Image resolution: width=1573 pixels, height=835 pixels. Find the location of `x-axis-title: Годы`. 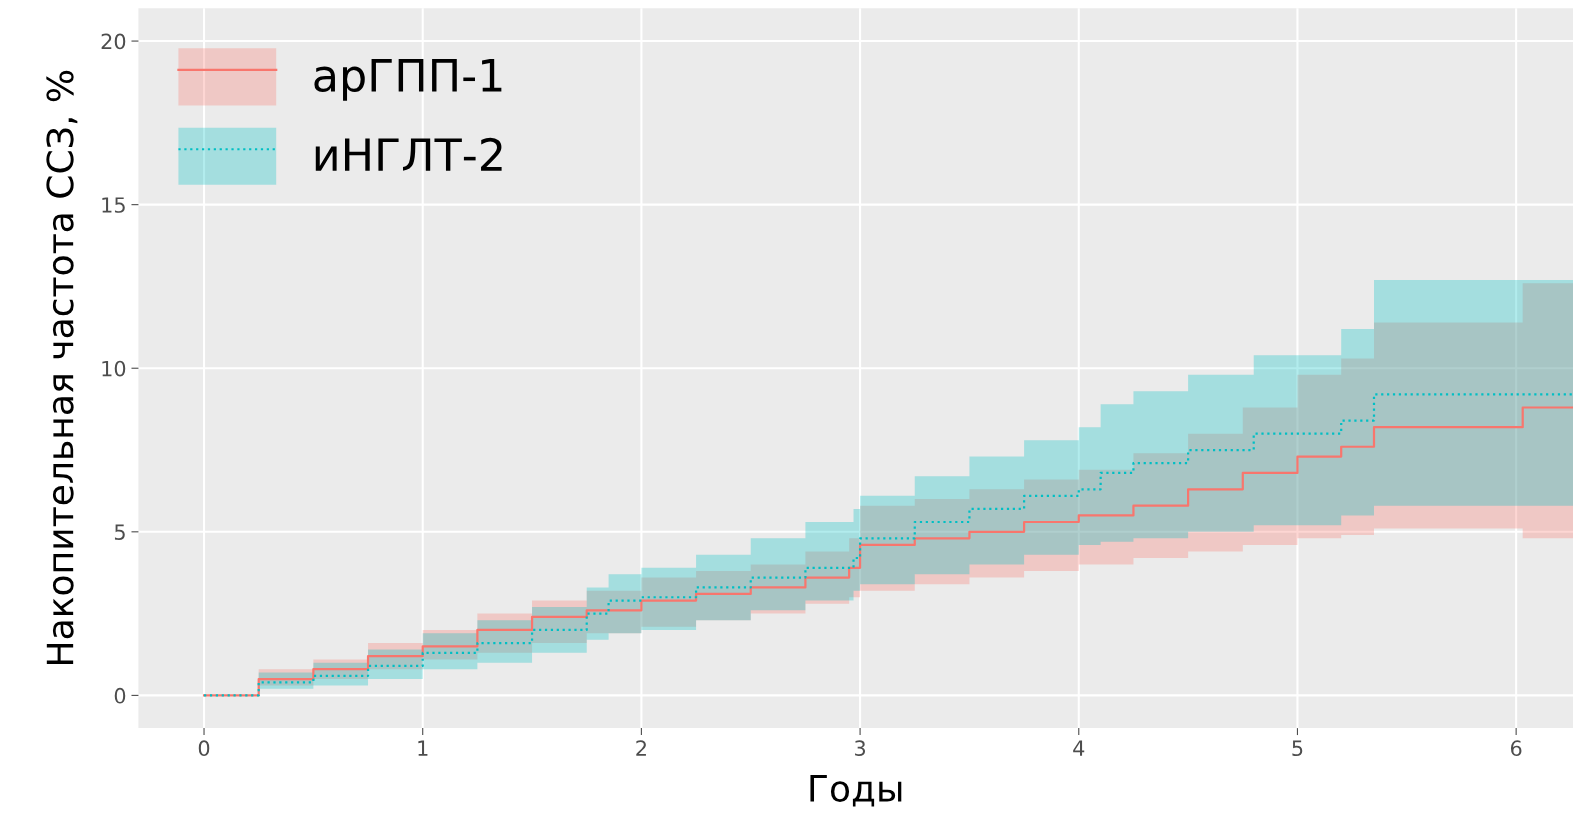

x-axis-title: Годы is located at coordinates (856, 791).